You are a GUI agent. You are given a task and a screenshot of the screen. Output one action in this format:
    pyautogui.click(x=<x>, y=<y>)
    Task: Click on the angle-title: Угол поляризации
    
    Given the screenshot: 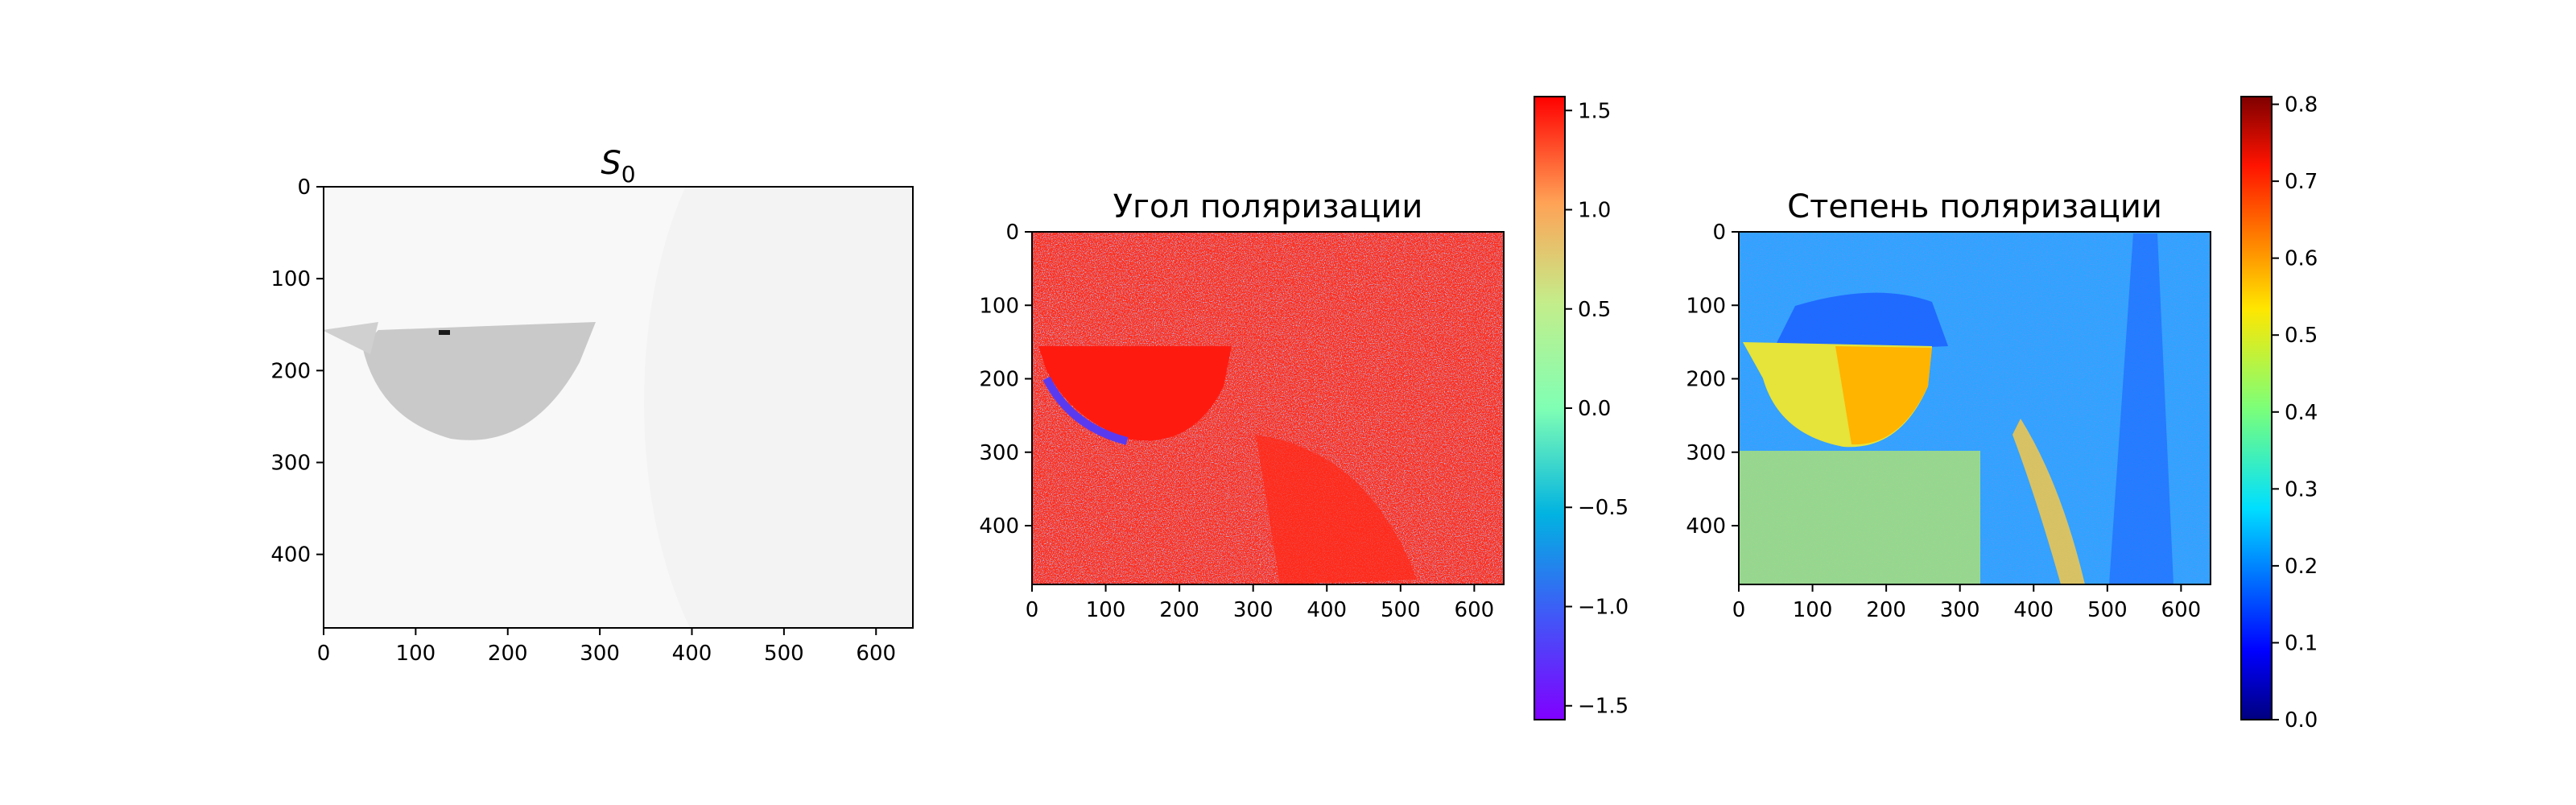 What is the action you would take?
    pyautogui.click(x=1268, y=206)
    